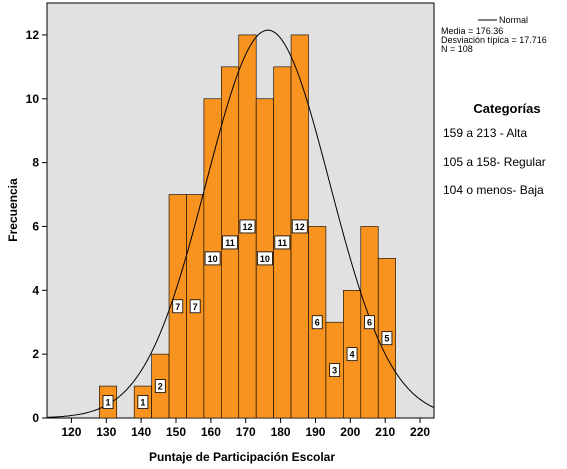 The height and width of the screenshot is (469, 567). What do you see at coordinates (281, 432) in the screenshot?
I see `x-tick-label: 180` at bounding box center [281, 432].